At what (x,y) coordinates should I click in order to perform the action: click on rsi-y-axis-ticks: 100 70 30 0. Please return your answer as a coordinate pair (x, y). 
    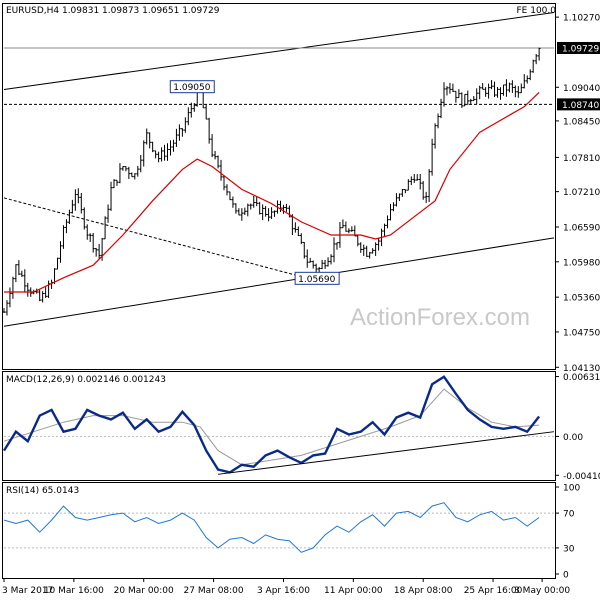
    Looking at the image, I should click on (567, 532).